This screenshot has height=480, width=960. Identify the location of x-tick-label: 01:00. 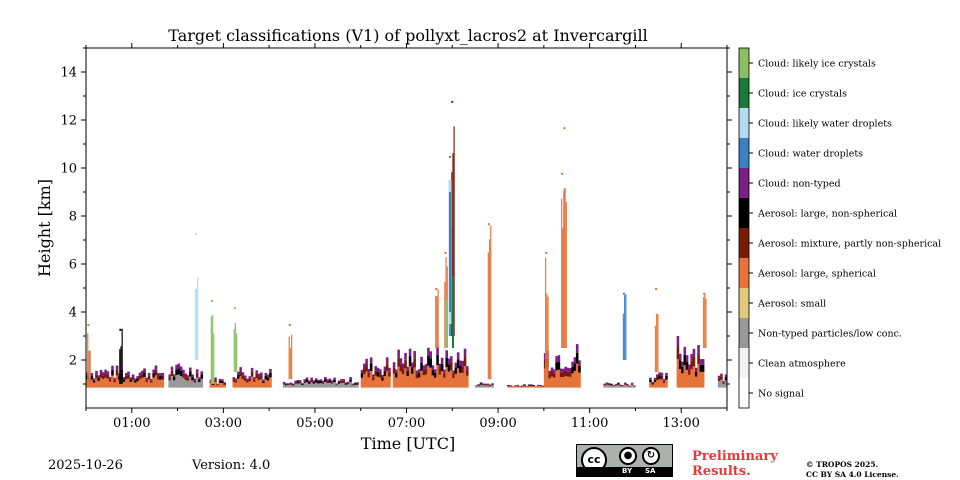
(131, 423).